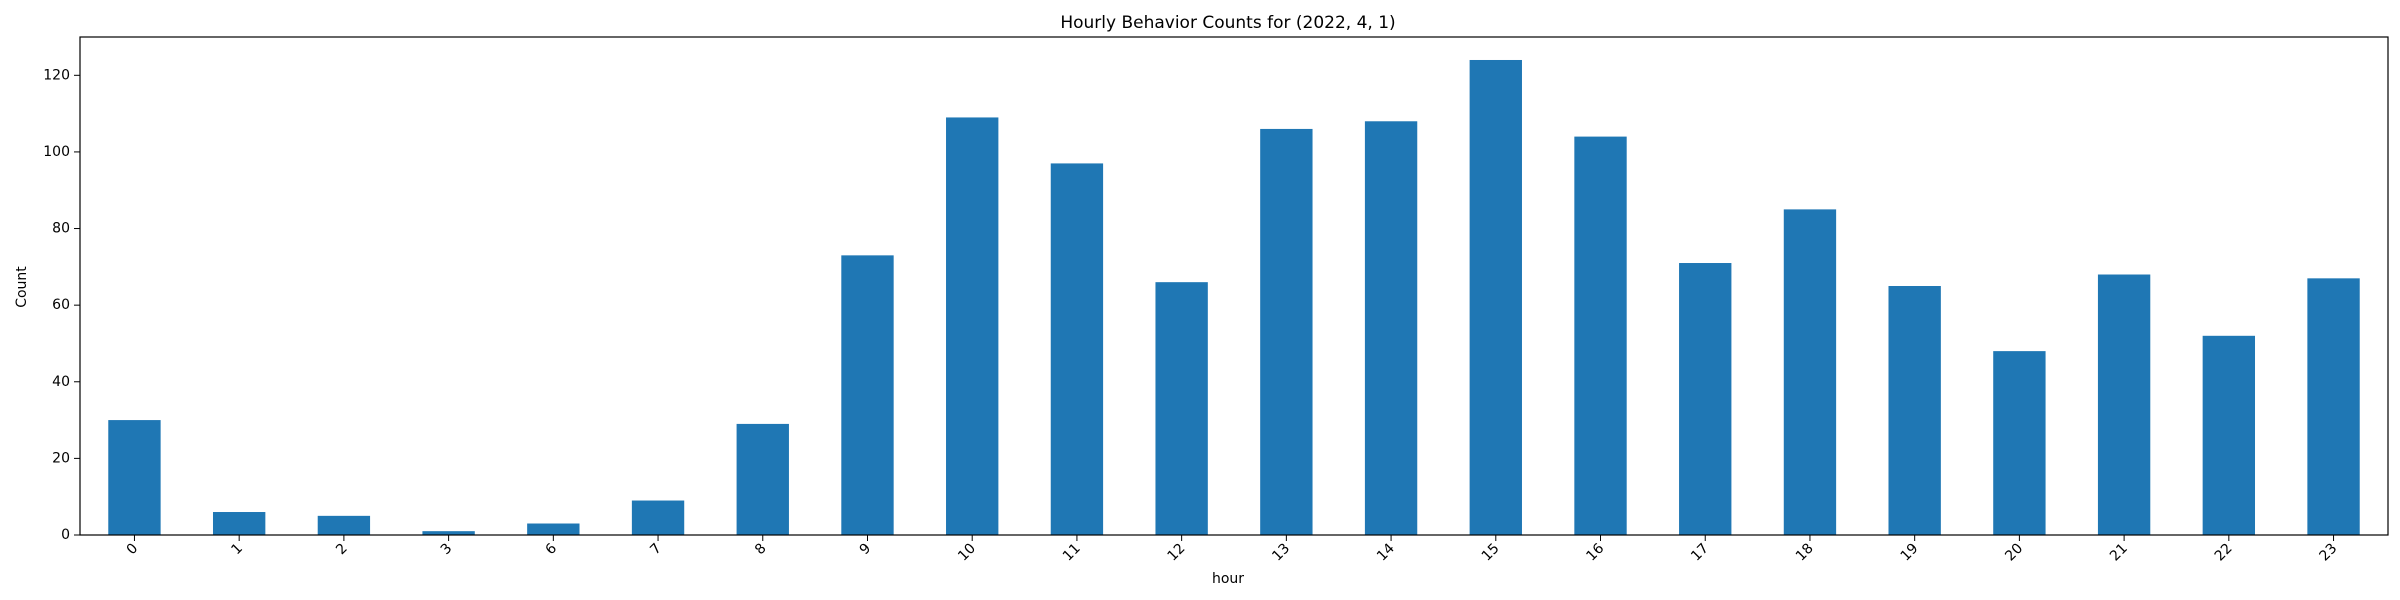  I want to click on x-tick-label: 11, so click(1072, 553).